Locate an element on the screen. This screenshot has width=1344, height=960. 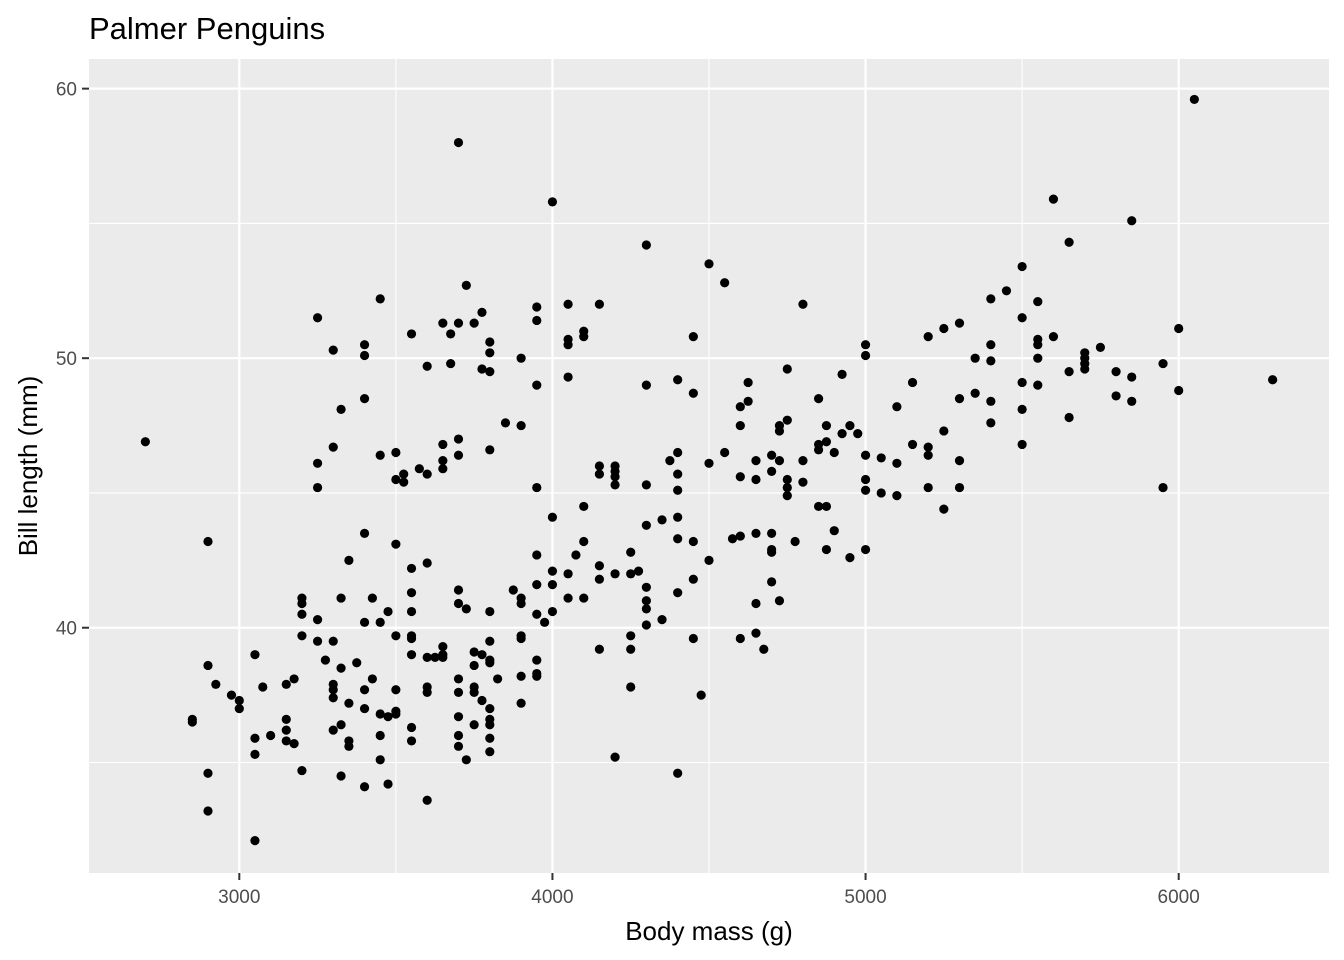
x-tick-label: 3000 is located at coordinates (239, 897).